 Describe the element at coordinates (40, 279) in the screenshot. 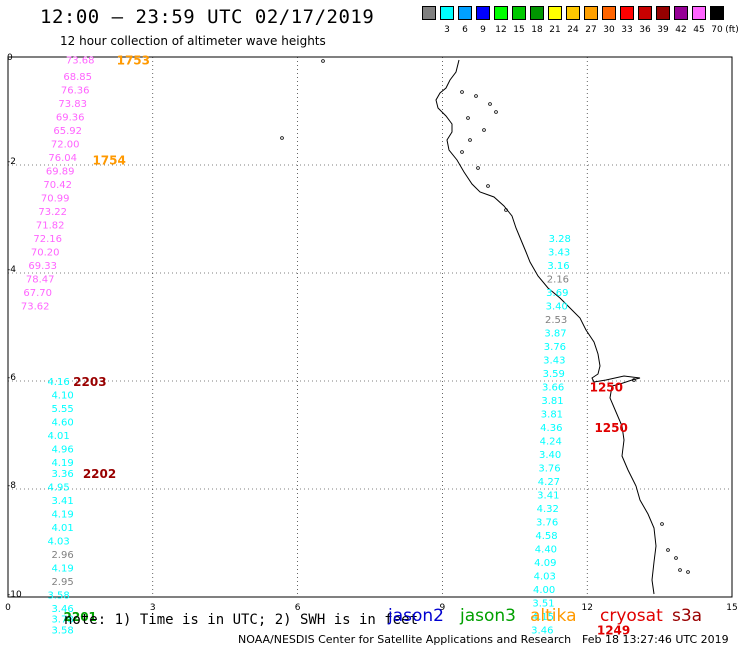

I see `data-point-label: 78.47` at that location.